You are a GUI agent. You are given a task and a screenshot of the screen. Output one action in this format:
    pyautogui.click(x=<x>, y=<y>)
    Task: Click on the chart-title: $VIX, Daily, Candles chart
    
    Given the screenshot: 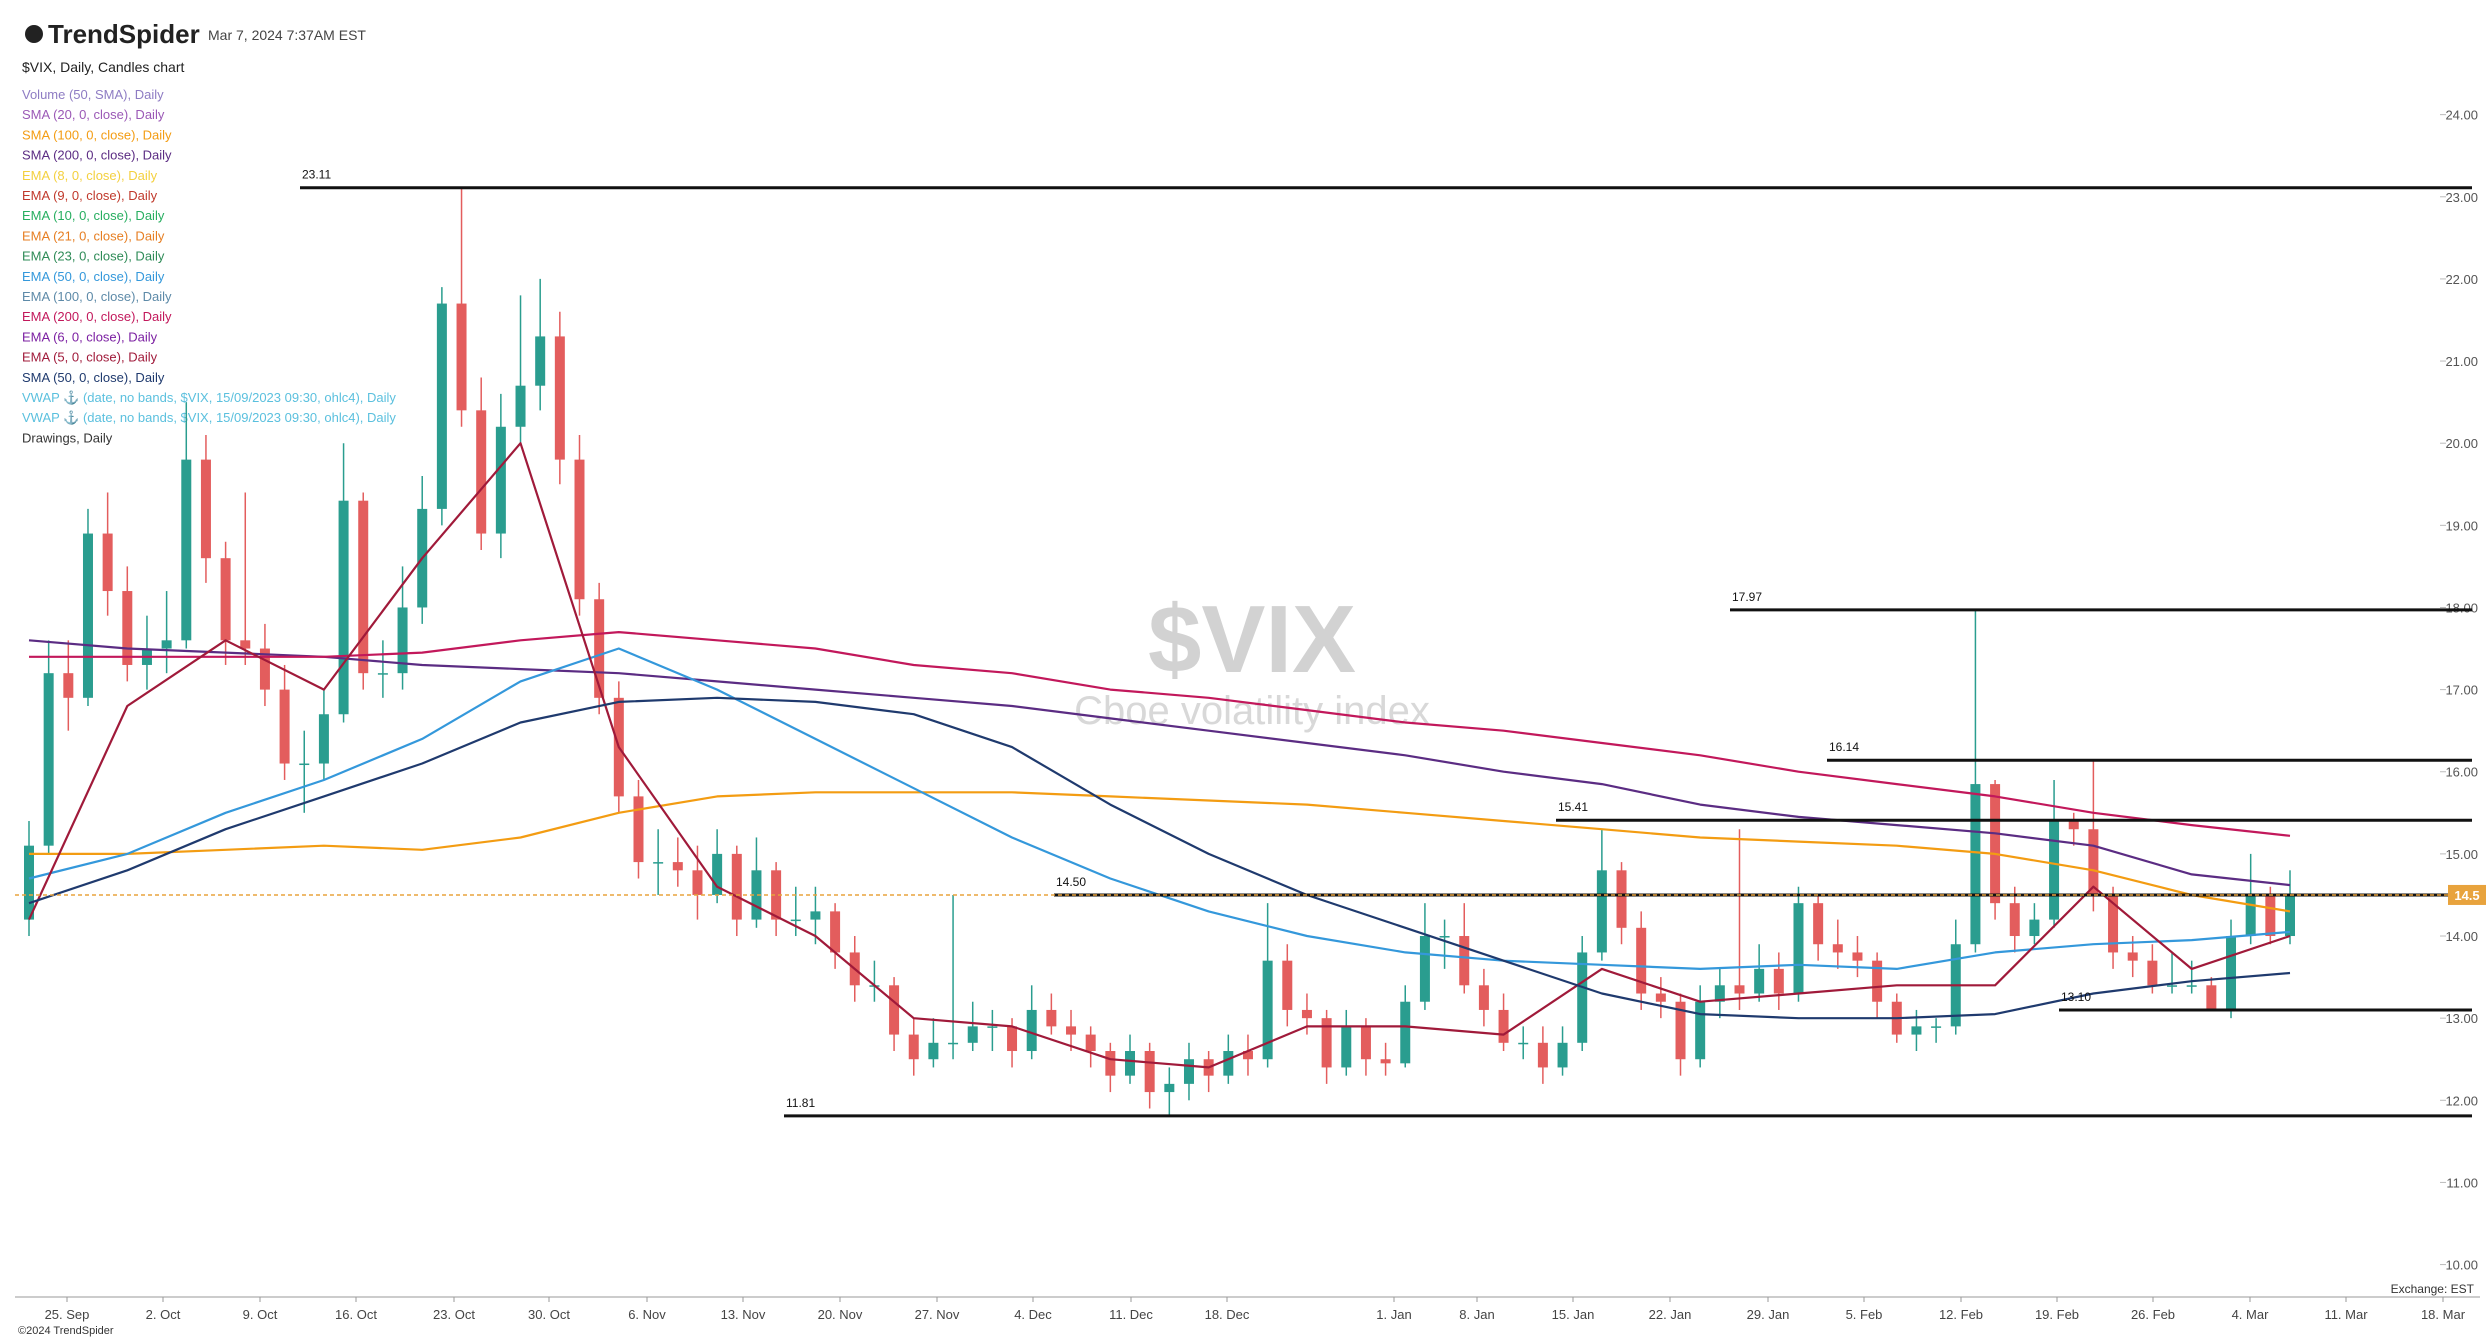 What is the action you would take?
    pyautogui.click(x=103, y=67)
    